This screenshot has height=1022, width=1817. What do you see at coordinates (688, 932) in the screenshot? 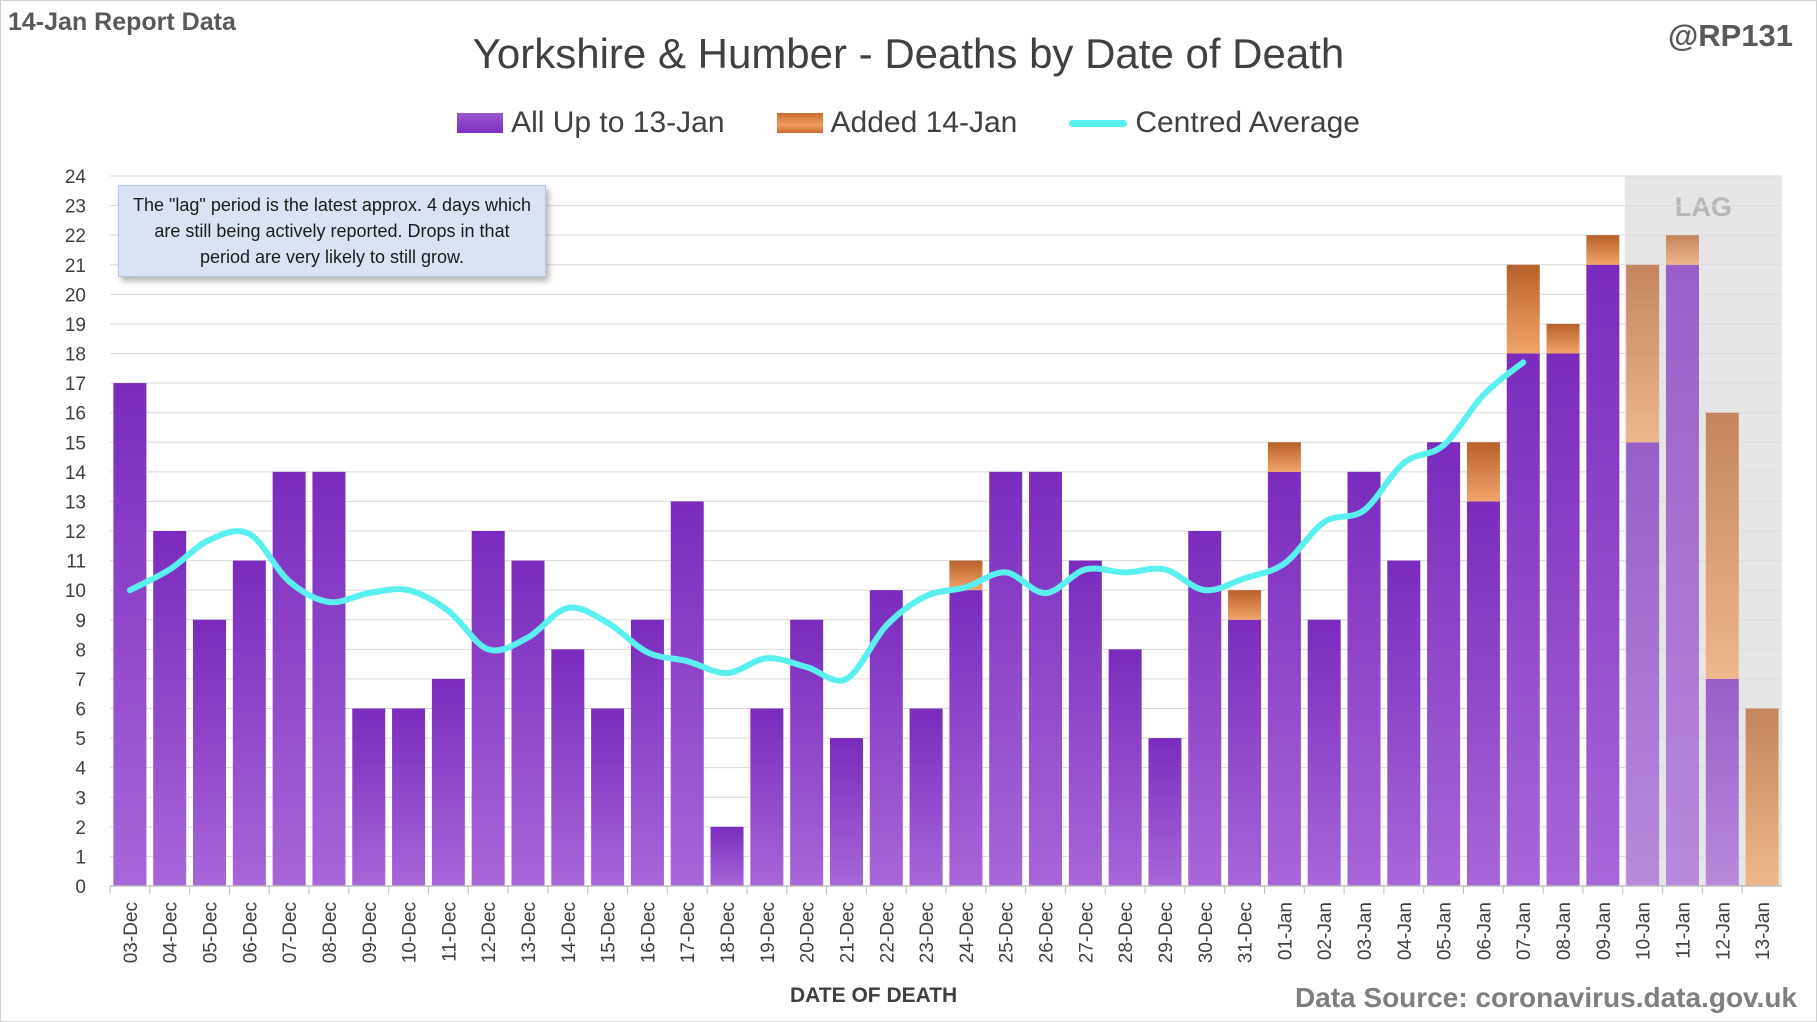
I see `x-tick-label: 17-Dec` at bounding box center [688, 932].